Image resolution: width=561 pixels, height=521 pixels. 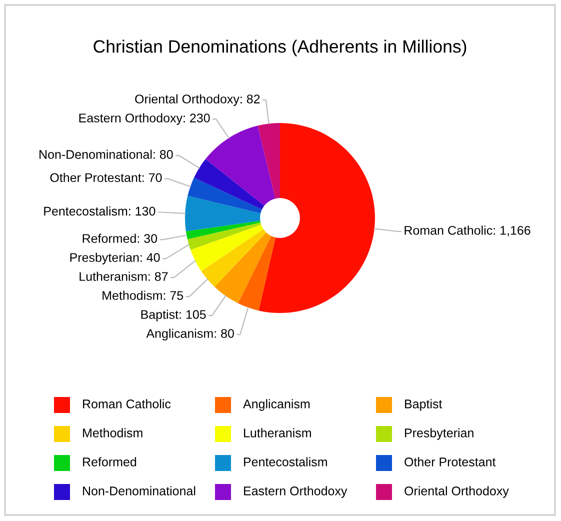 I want to click on data-label: Baptist: 105, so click(x=173, y=316).